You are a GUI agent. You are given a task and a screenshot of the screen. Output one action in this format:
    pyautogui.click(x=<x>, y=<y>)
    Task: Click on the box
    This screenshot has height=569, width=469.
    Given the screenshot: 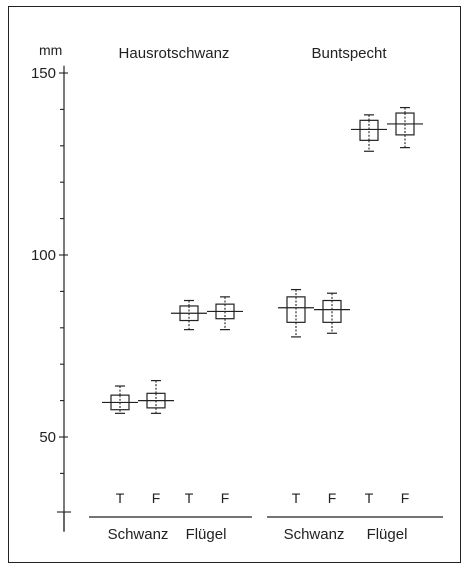 What is the action you would take?
    pyautogui.click(x=369, y=130)
    